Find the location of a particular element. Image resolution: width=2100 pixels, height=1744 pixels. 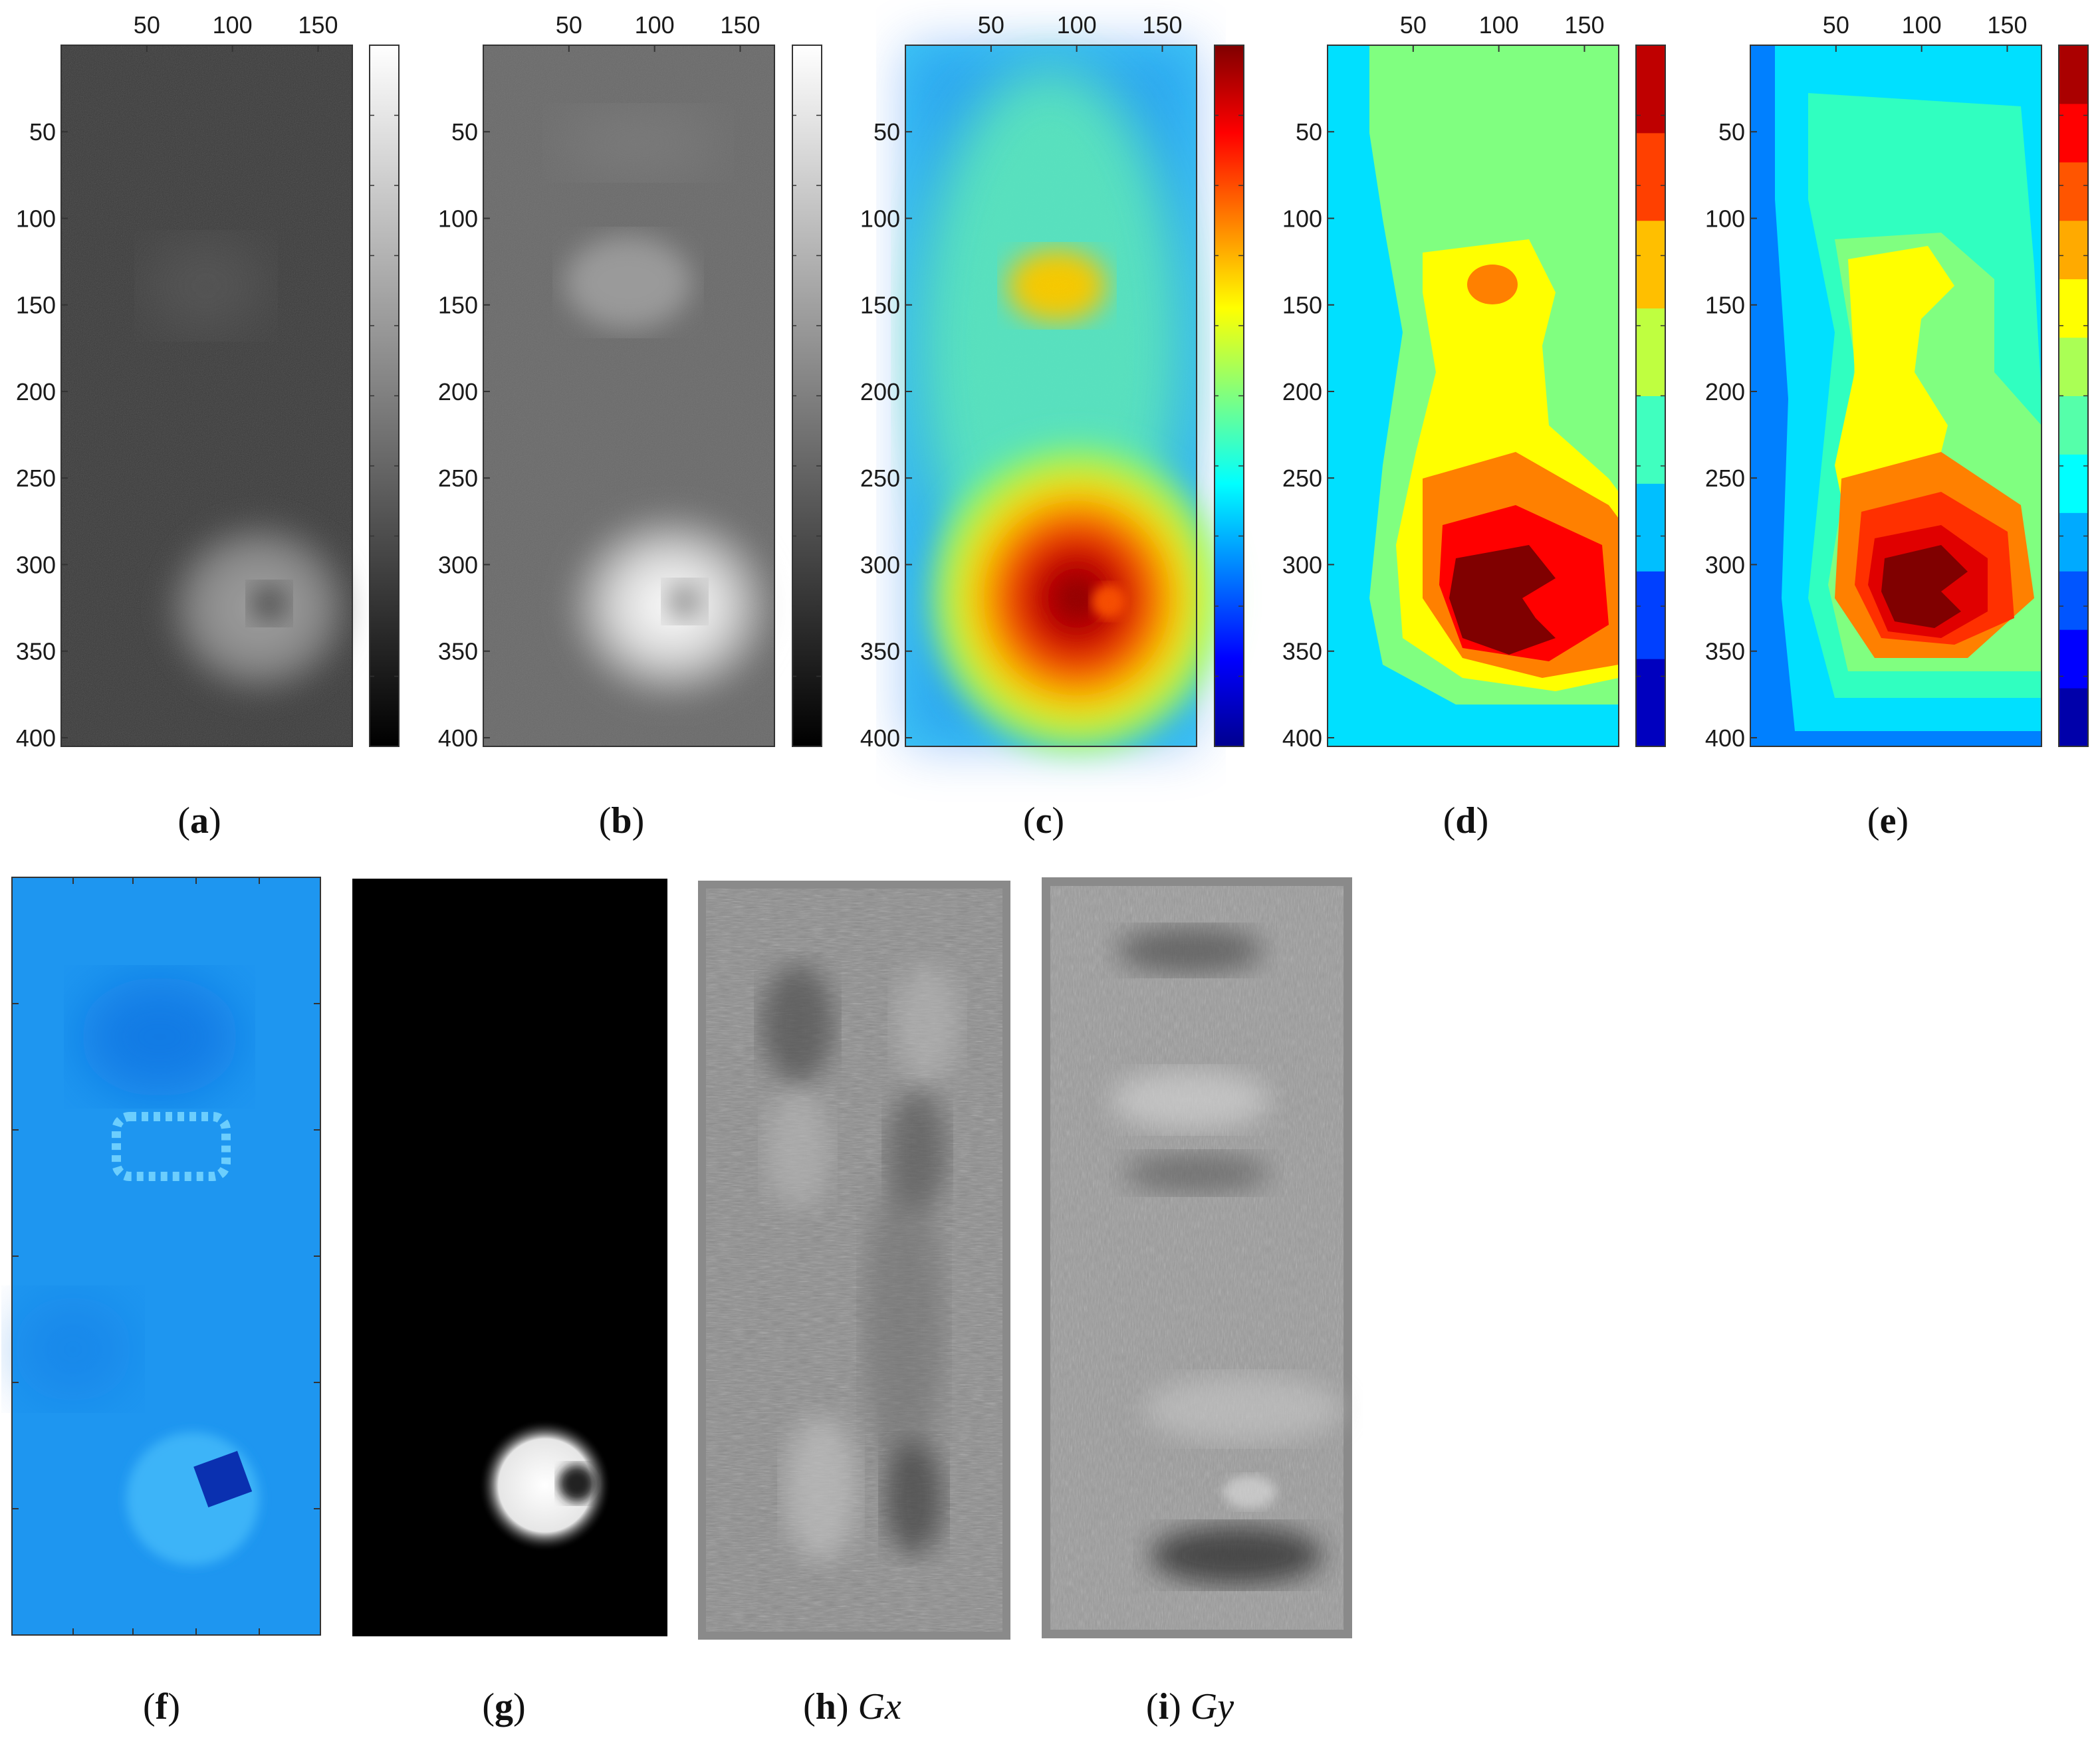

panel-c is located at coordinates (1074, 405).